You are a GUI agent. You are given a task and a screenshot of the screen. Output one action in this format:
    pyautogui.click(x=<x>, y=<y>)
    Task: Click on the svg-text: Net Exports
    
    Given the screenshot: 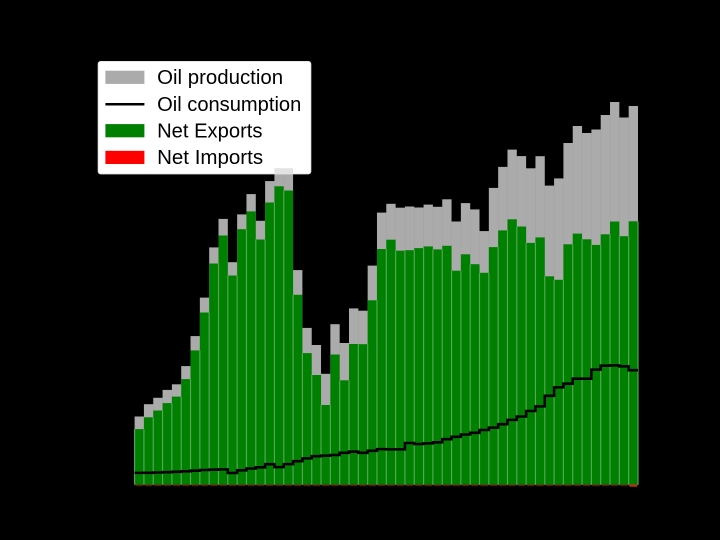 What is the action you would take?
    pyautogui.click(x=209, y=132)
    